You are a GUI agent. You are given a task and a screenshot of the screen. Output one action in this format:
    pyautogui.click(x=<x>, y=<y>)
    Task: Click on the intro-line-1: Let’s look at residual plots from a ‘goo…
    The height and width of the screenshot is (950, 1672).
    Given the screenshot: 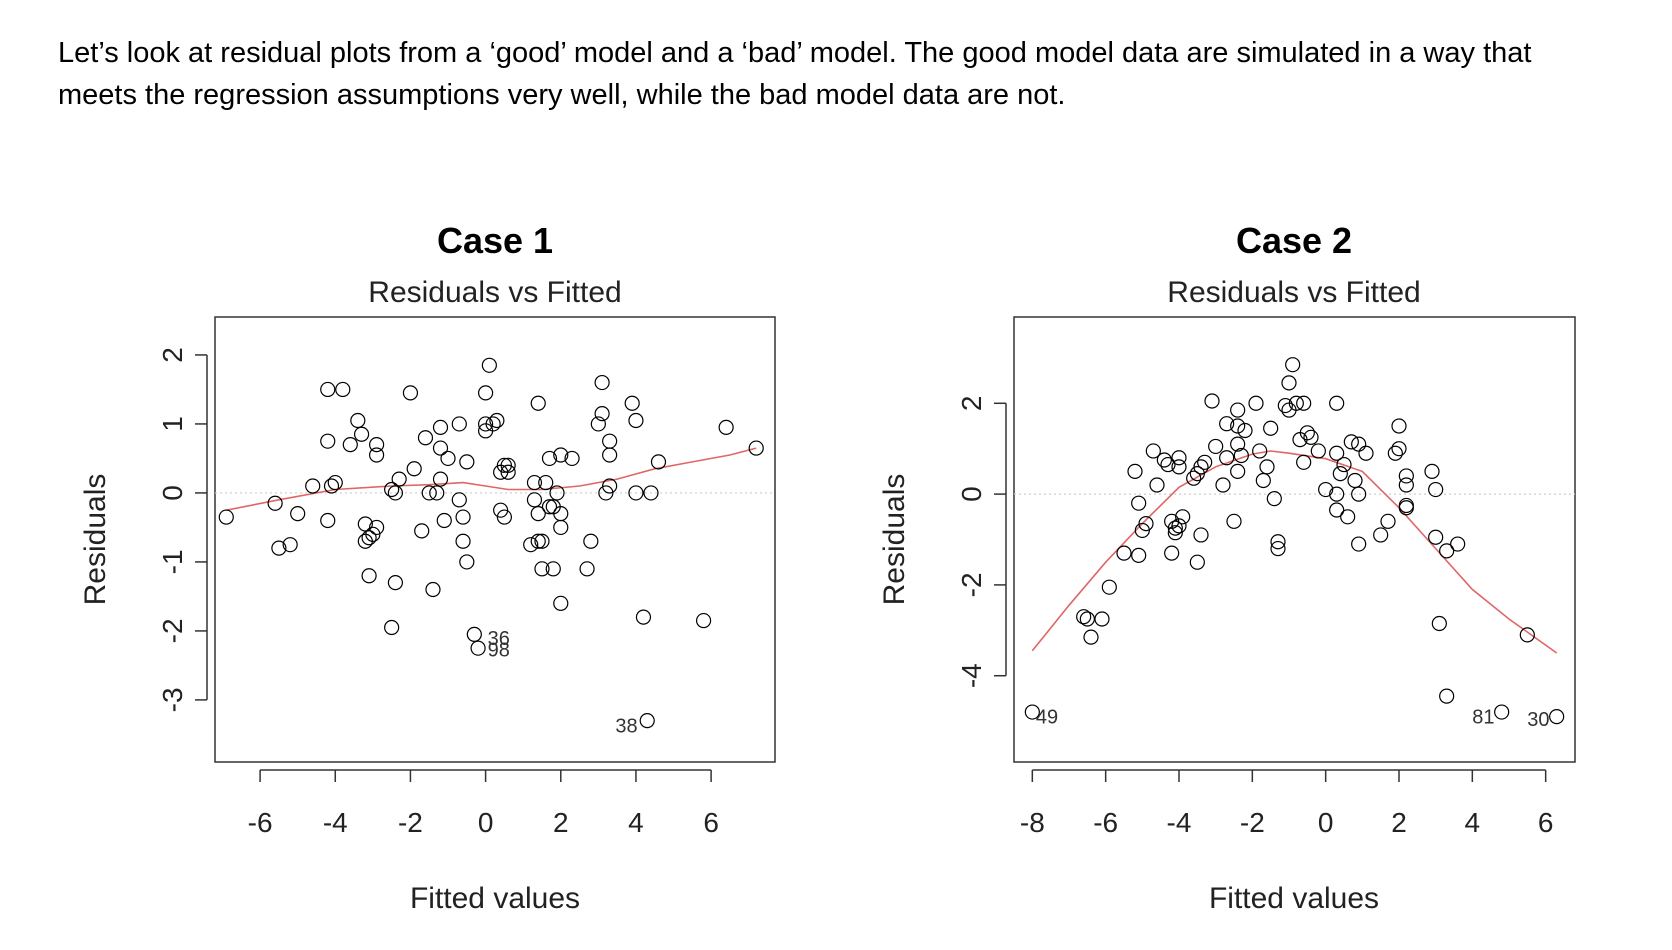 What is the action you would take?
    pyautogui.click(x=795, y=53)
    